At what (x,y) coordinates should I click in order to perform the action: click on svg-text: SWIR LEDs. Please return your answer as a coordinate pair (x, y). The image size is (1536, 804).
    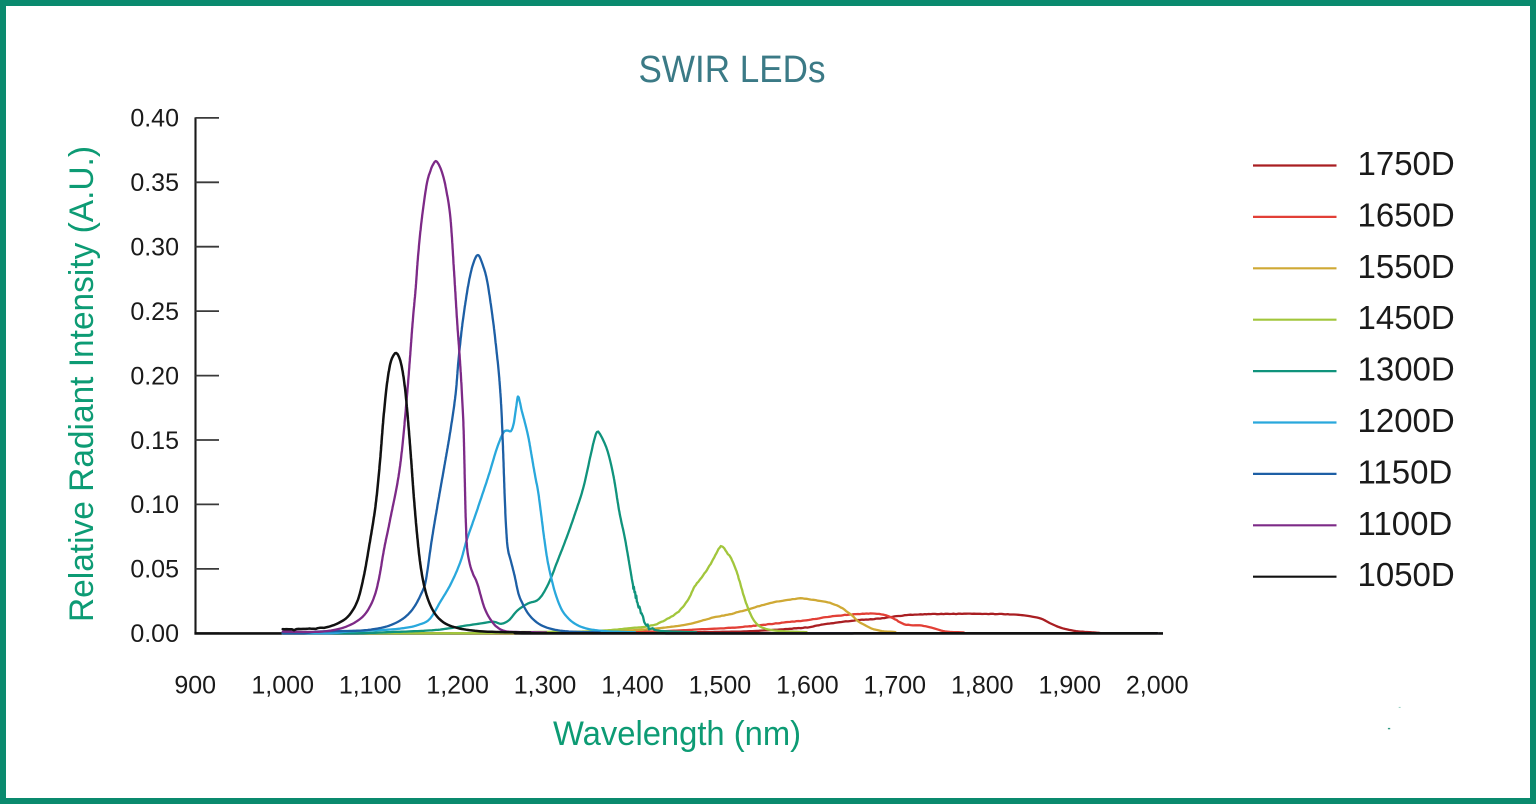
    Looking at the image, I should click on (732, 70).